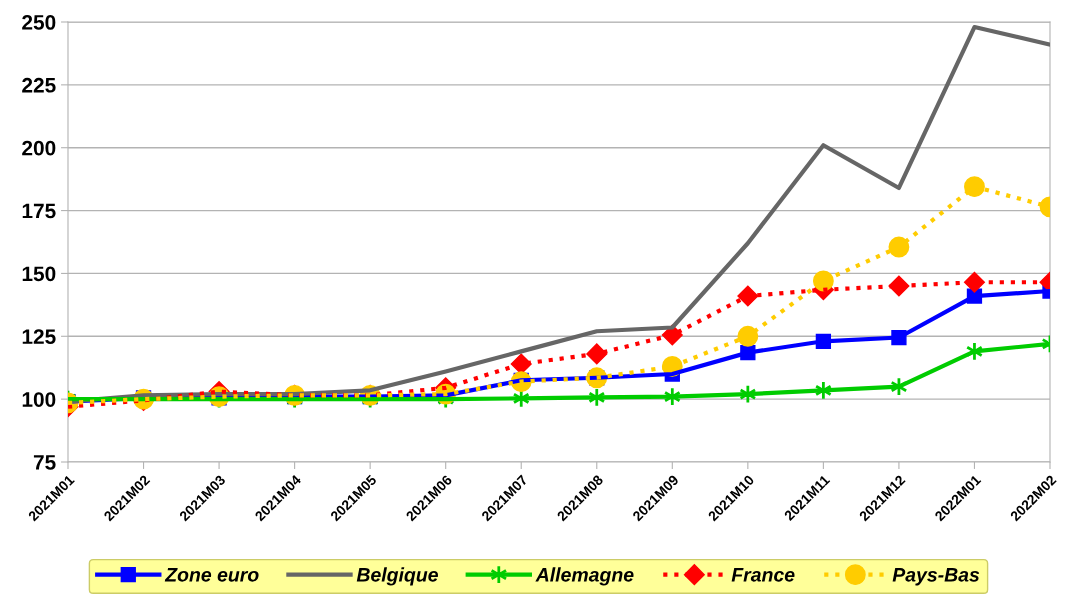  What do you see at coordinates (397, 576) in the screenshot?
I see `legend-label: Belgique` at bounding box center [397, 576].